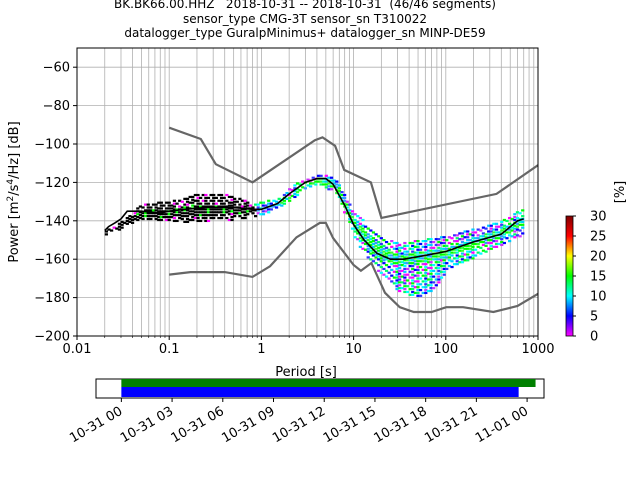 The width and height of the screenshot is (640, 480). Describe the element at coordinates (598, 257) in the screenshot. I see `colorbar-tick-label: 20` at that location.